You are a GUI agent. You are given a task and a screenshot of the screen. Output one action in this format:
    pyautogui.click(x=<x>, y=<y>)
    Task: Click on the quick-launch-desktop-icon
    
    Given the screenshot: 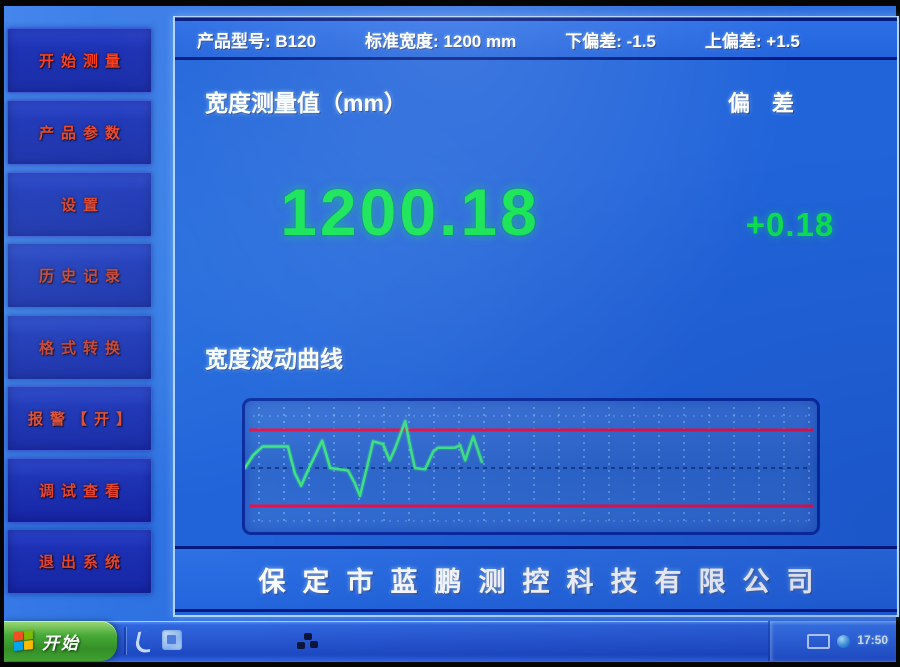 What is the action you would take?
    pyautogui.click(x=172, y=640)
    